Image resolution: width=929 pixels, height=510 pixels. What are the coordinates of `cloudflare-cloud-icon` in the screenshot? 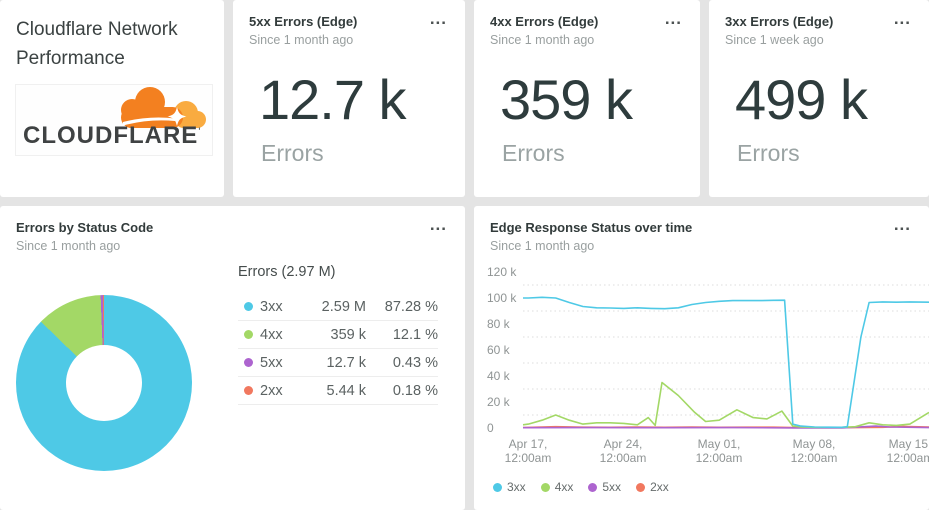 It's located at (163, 107).